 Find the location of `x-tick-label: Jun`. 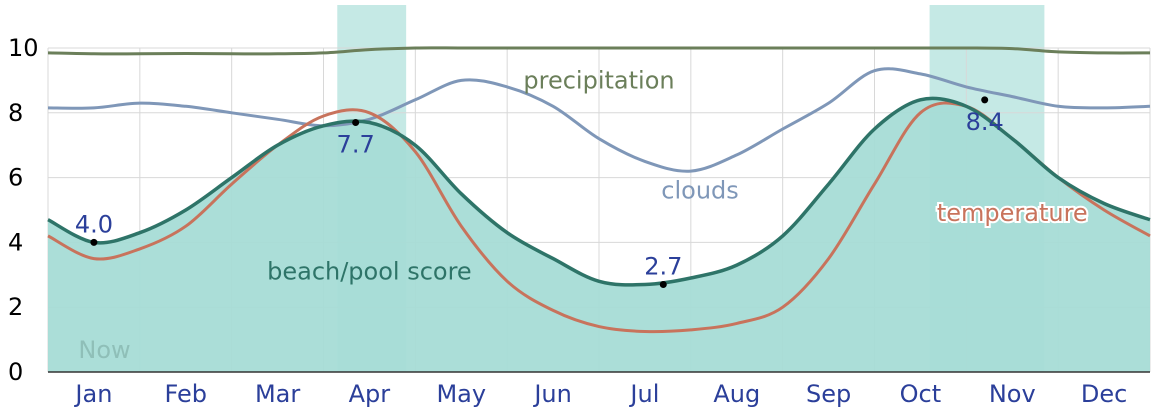

x-tick-label: Jun is located at coordinates (552, 394).